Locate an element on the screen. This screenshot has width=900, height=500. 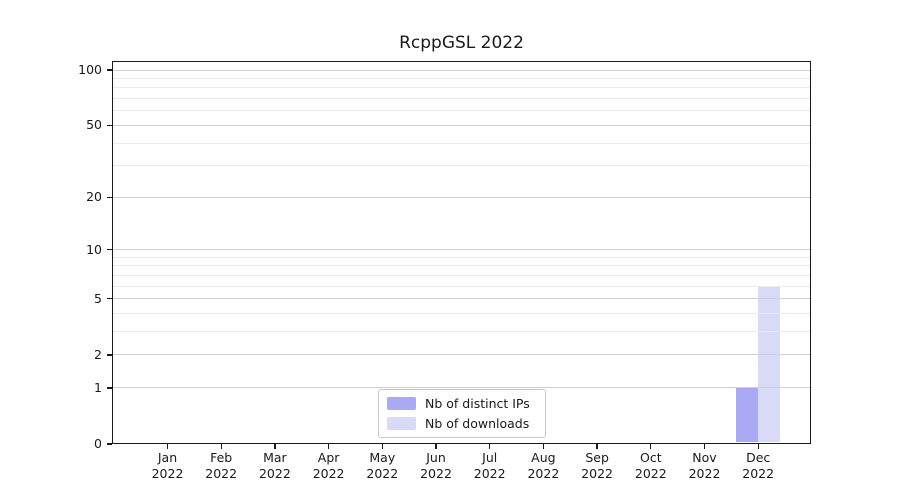
x-tick-label: Aug 2022 is located at coordinates (543, 465).